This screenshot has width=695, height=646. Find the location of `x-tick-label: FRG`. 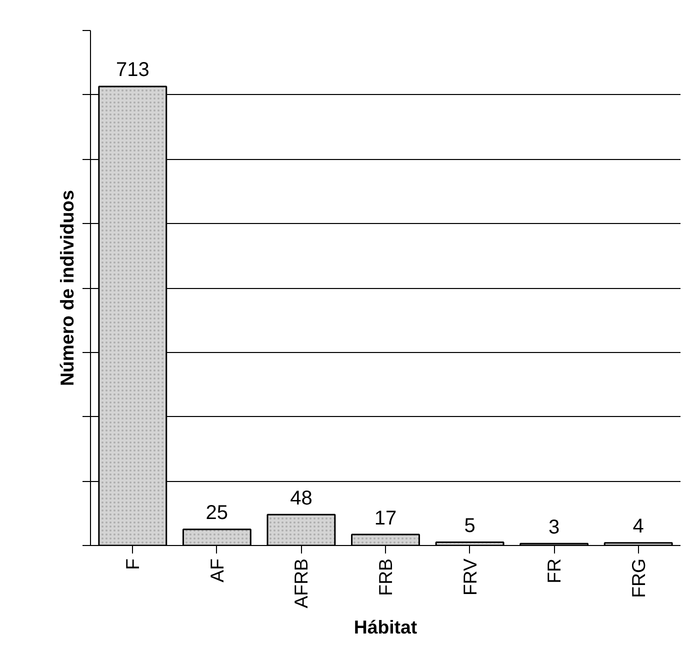

x-tick-label: FRG is located at coordinates (638, 578).